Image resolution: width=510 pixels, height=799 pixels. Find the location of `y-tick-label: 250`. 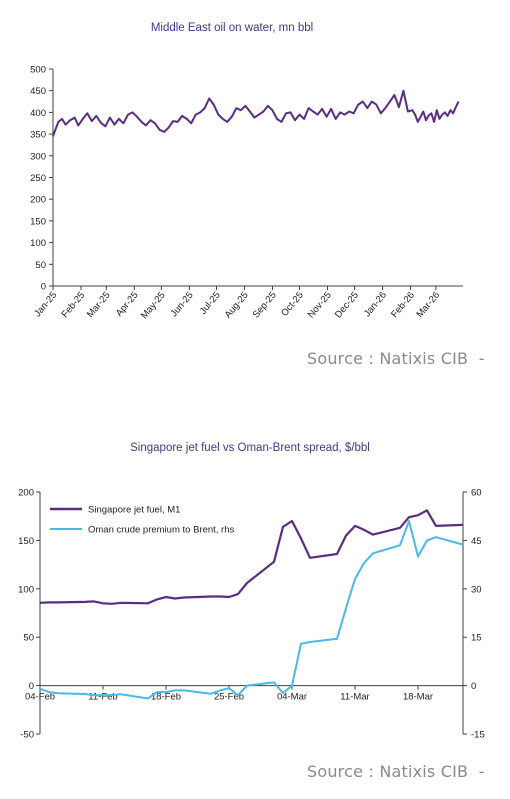

y-tick-label: 250 is located at coordinates (38, 178).